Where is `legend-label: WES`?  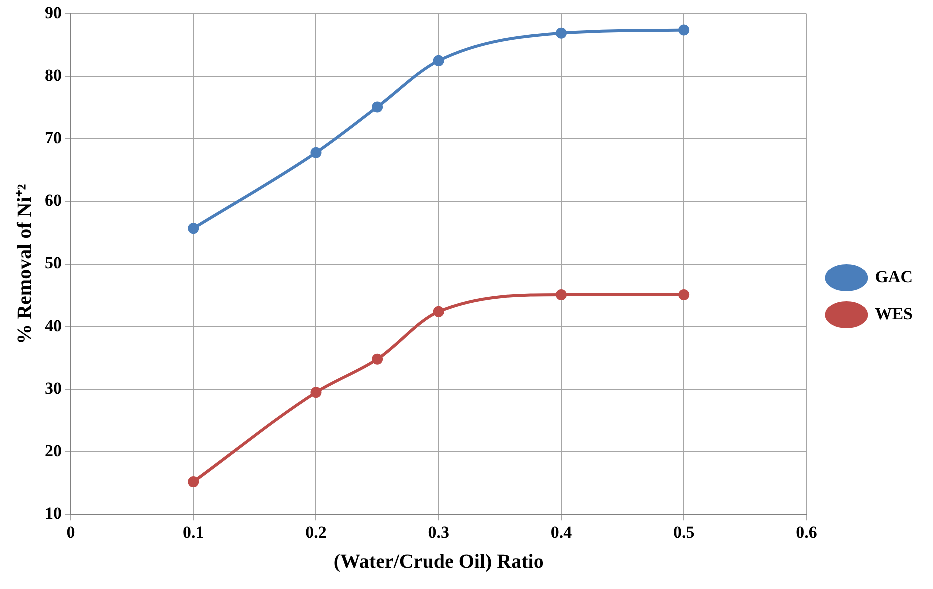 legend-label: WES is located at coordinates (894, 314).